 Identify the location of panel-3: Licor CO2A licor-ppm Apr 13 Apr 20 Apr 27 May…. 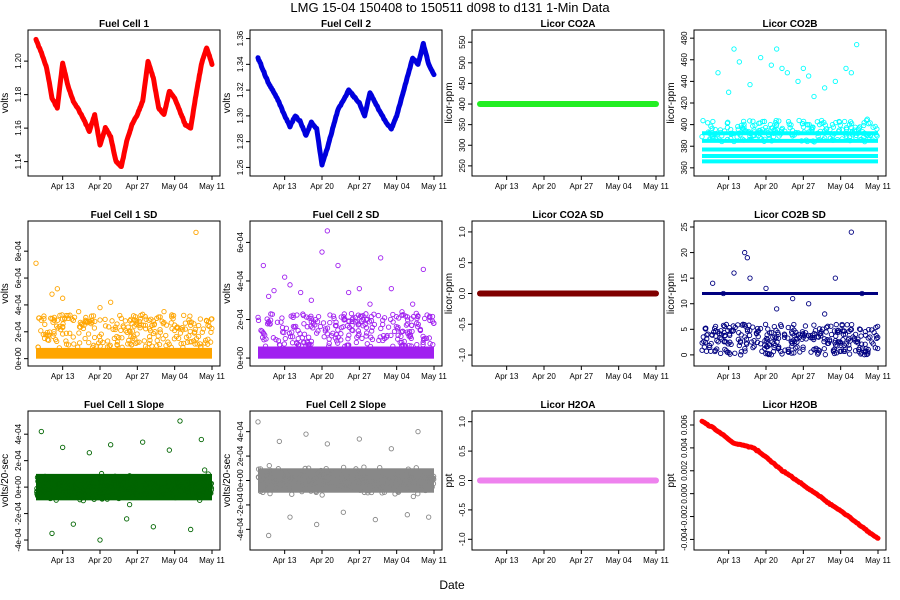
(556, 105).